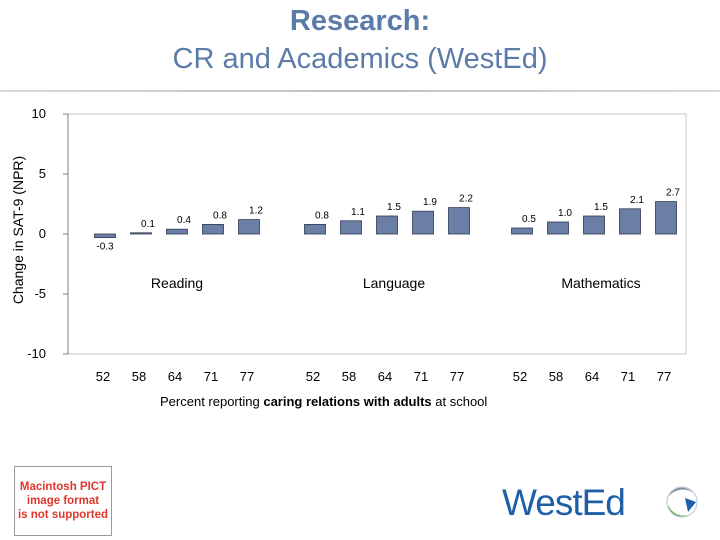 The height and width of the screenshot is (540, 720). I want to click on slide-title: Research:, so click(360, 21).